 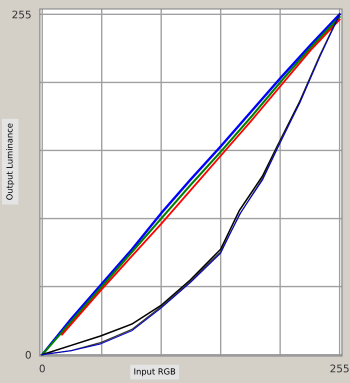 What do you see at coordinates (155, 372) in the screenshot?
I see `x-axis-title: Input RGB` at bounding box center [155, 372].